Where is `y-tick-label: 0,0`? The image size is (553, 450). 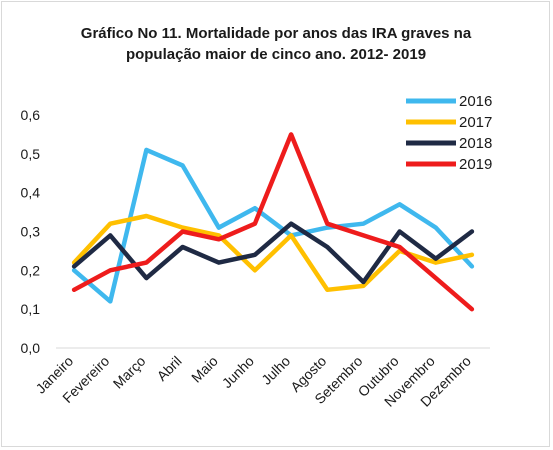
y-tick-label: 0,0 is located at coordinates (31, 348).